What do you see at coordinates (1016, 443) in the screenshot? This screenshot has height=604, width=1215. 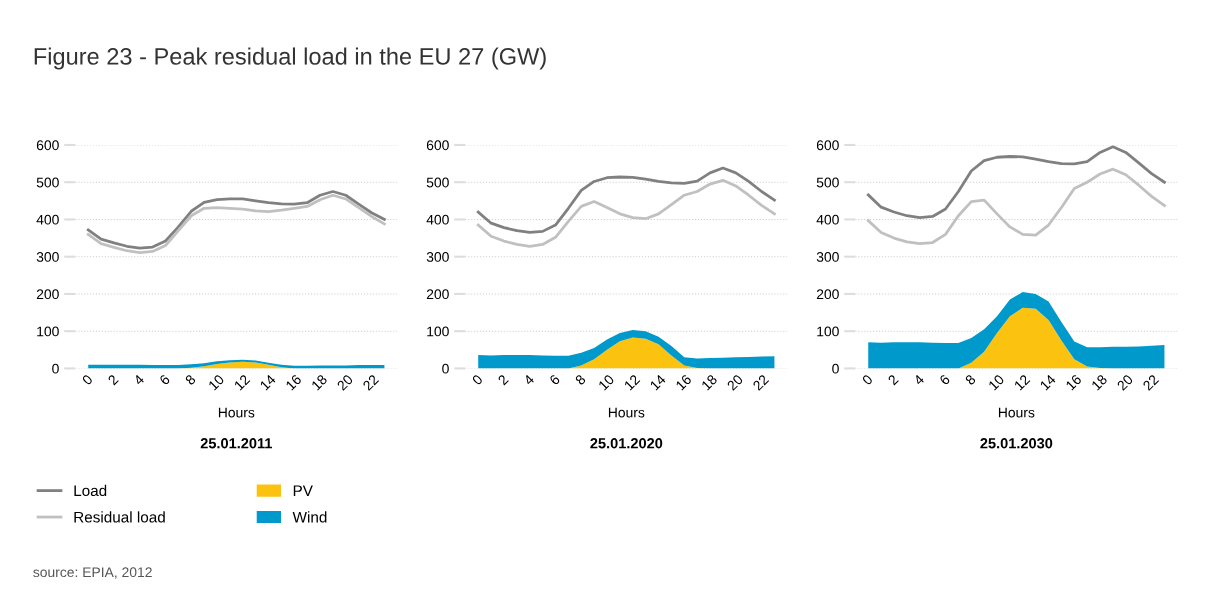 I see `text: 25.01.2030` at bounding box center [1016, 443].